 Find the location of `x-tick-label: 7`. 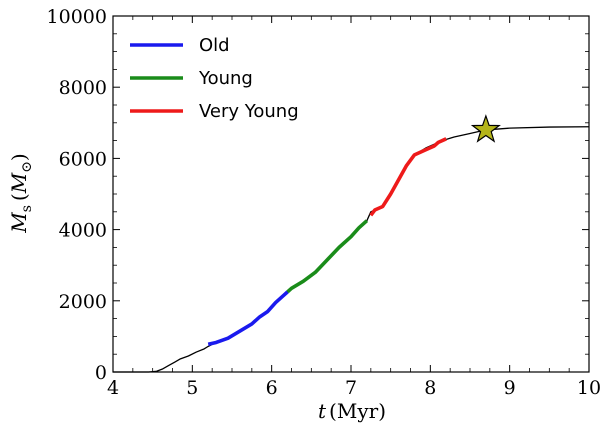

x-tick-label: 7 is located at coordinates (351, 388).